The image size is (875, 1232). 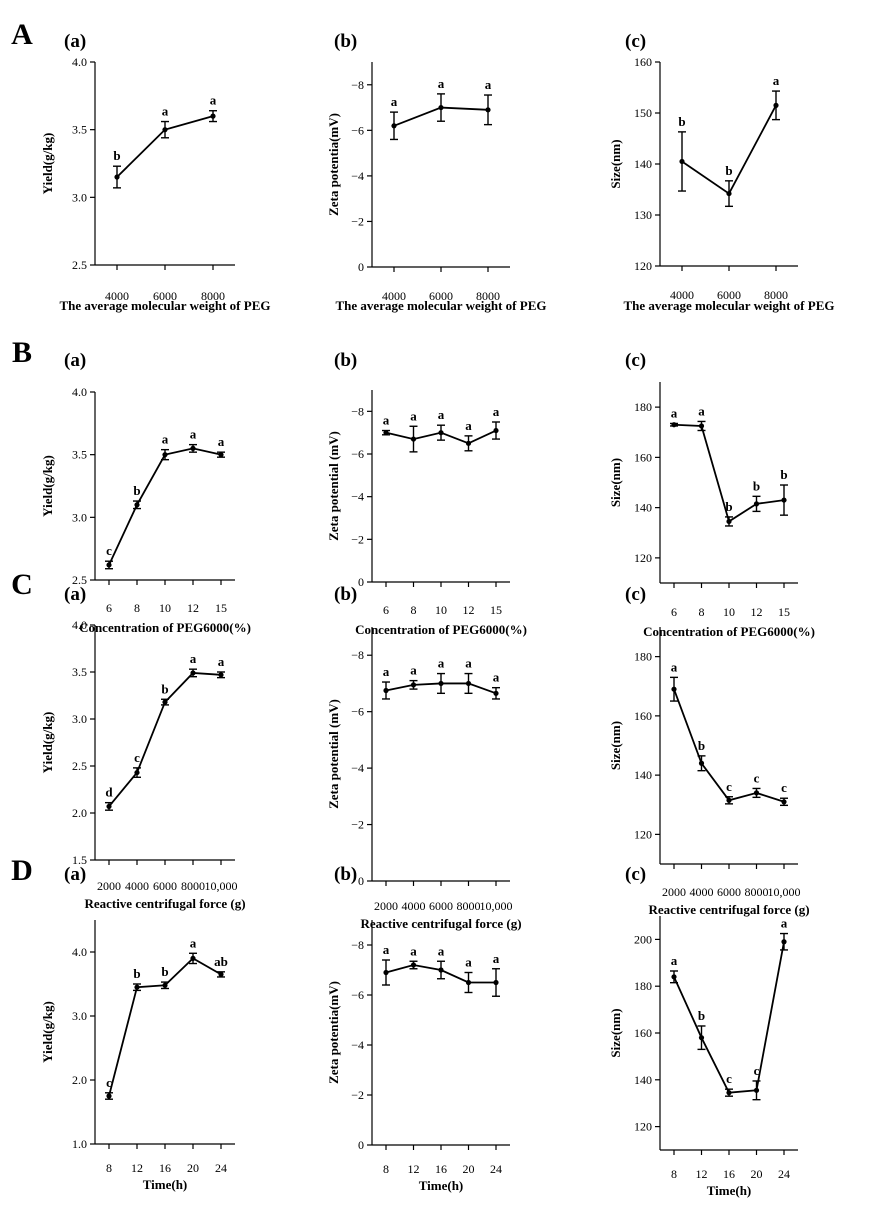 I want to click on x-tick-label: 24, so click(x=496, y=1169).